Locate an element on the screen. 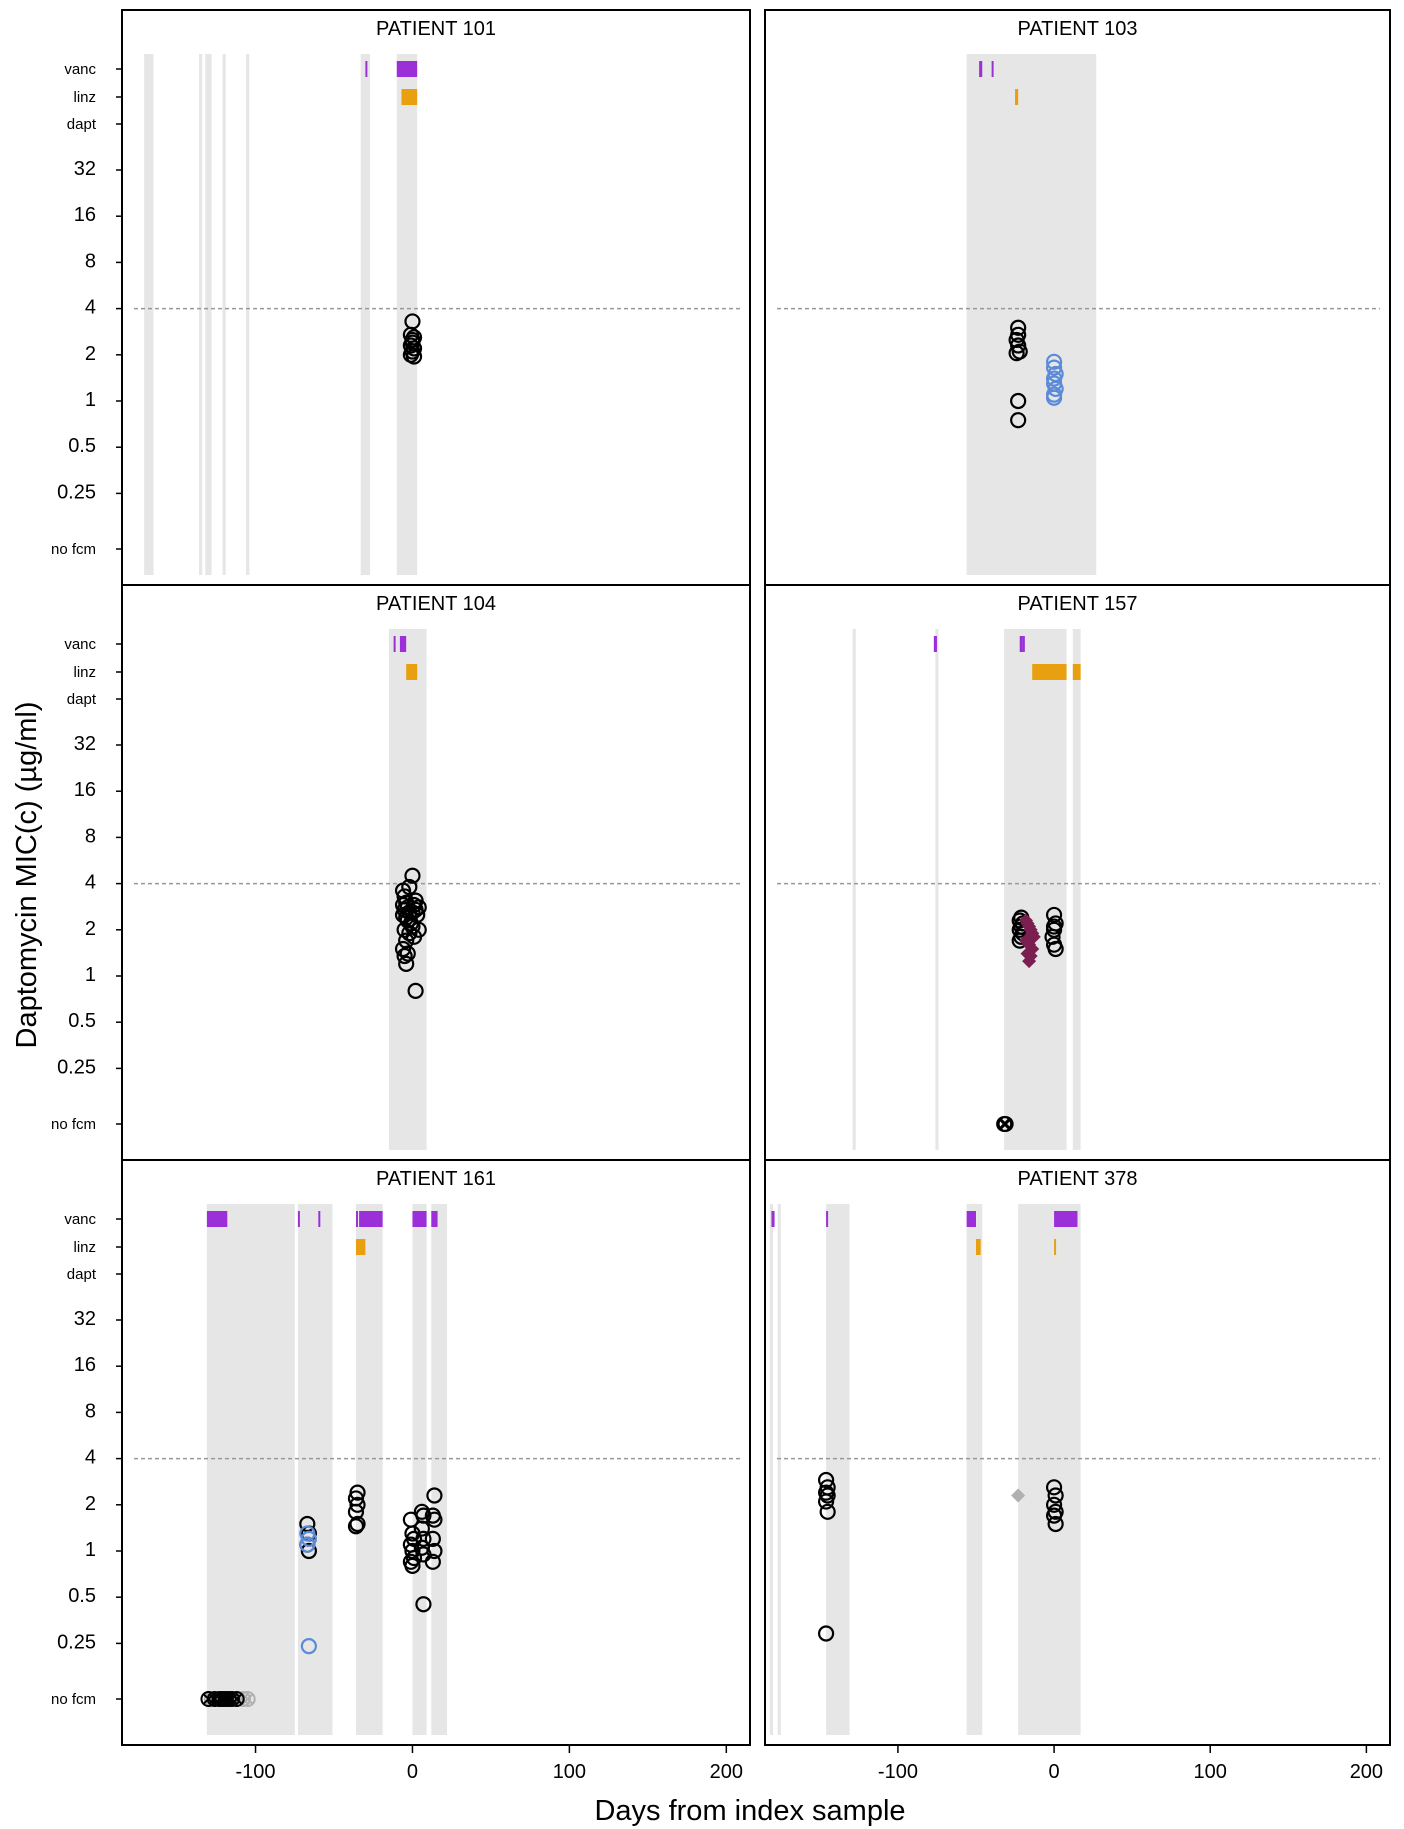  x-axis-label: Days from index sample is located at coordinates (749, 1811).